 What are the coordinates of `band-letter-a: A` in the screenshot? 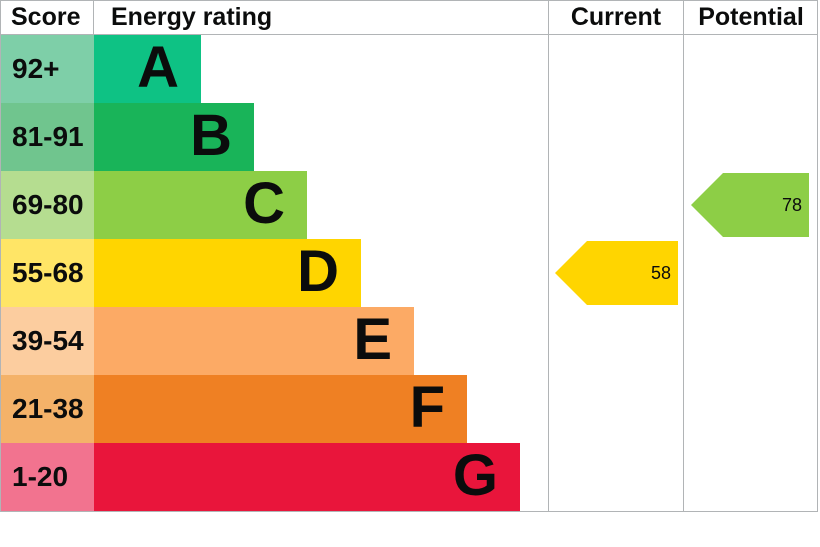 It's located at (158, 67).